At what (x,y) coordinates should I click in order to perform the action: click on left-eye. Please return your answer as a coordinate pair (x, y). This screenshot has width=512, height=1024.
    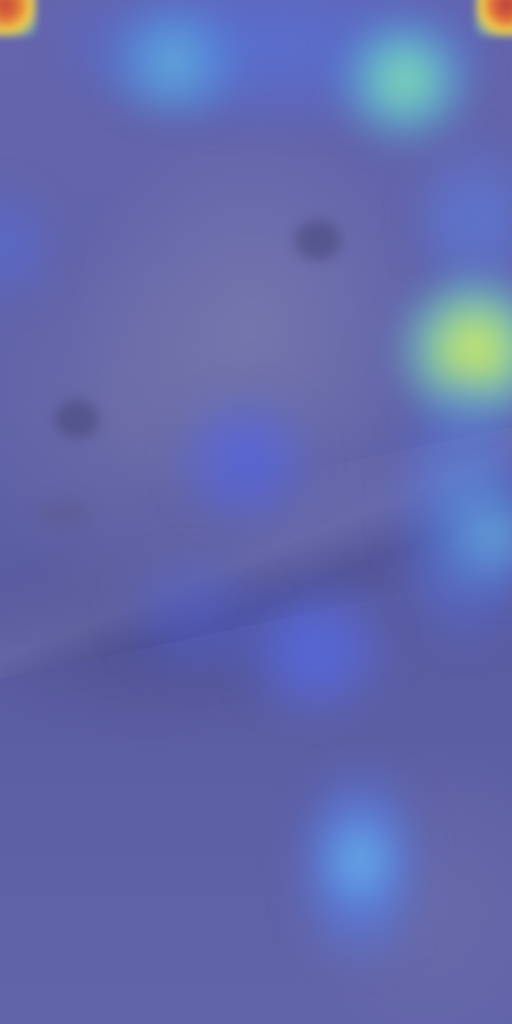
    Looking at the image, I should click on (77, 419).